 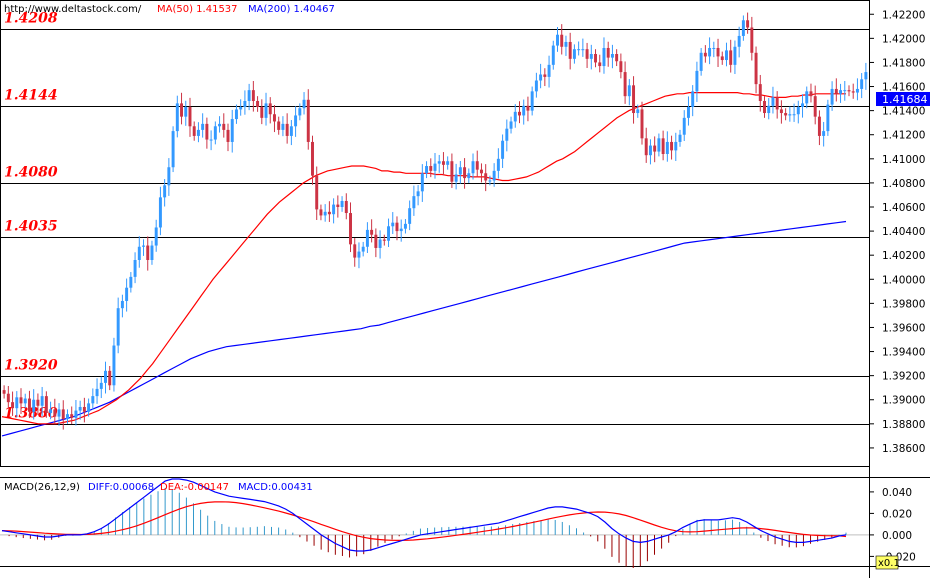 What do you see at coordinates (905, 99) in the screenshot?
I see `current-price-label: 1.41684` at bounding box center [905, 99].